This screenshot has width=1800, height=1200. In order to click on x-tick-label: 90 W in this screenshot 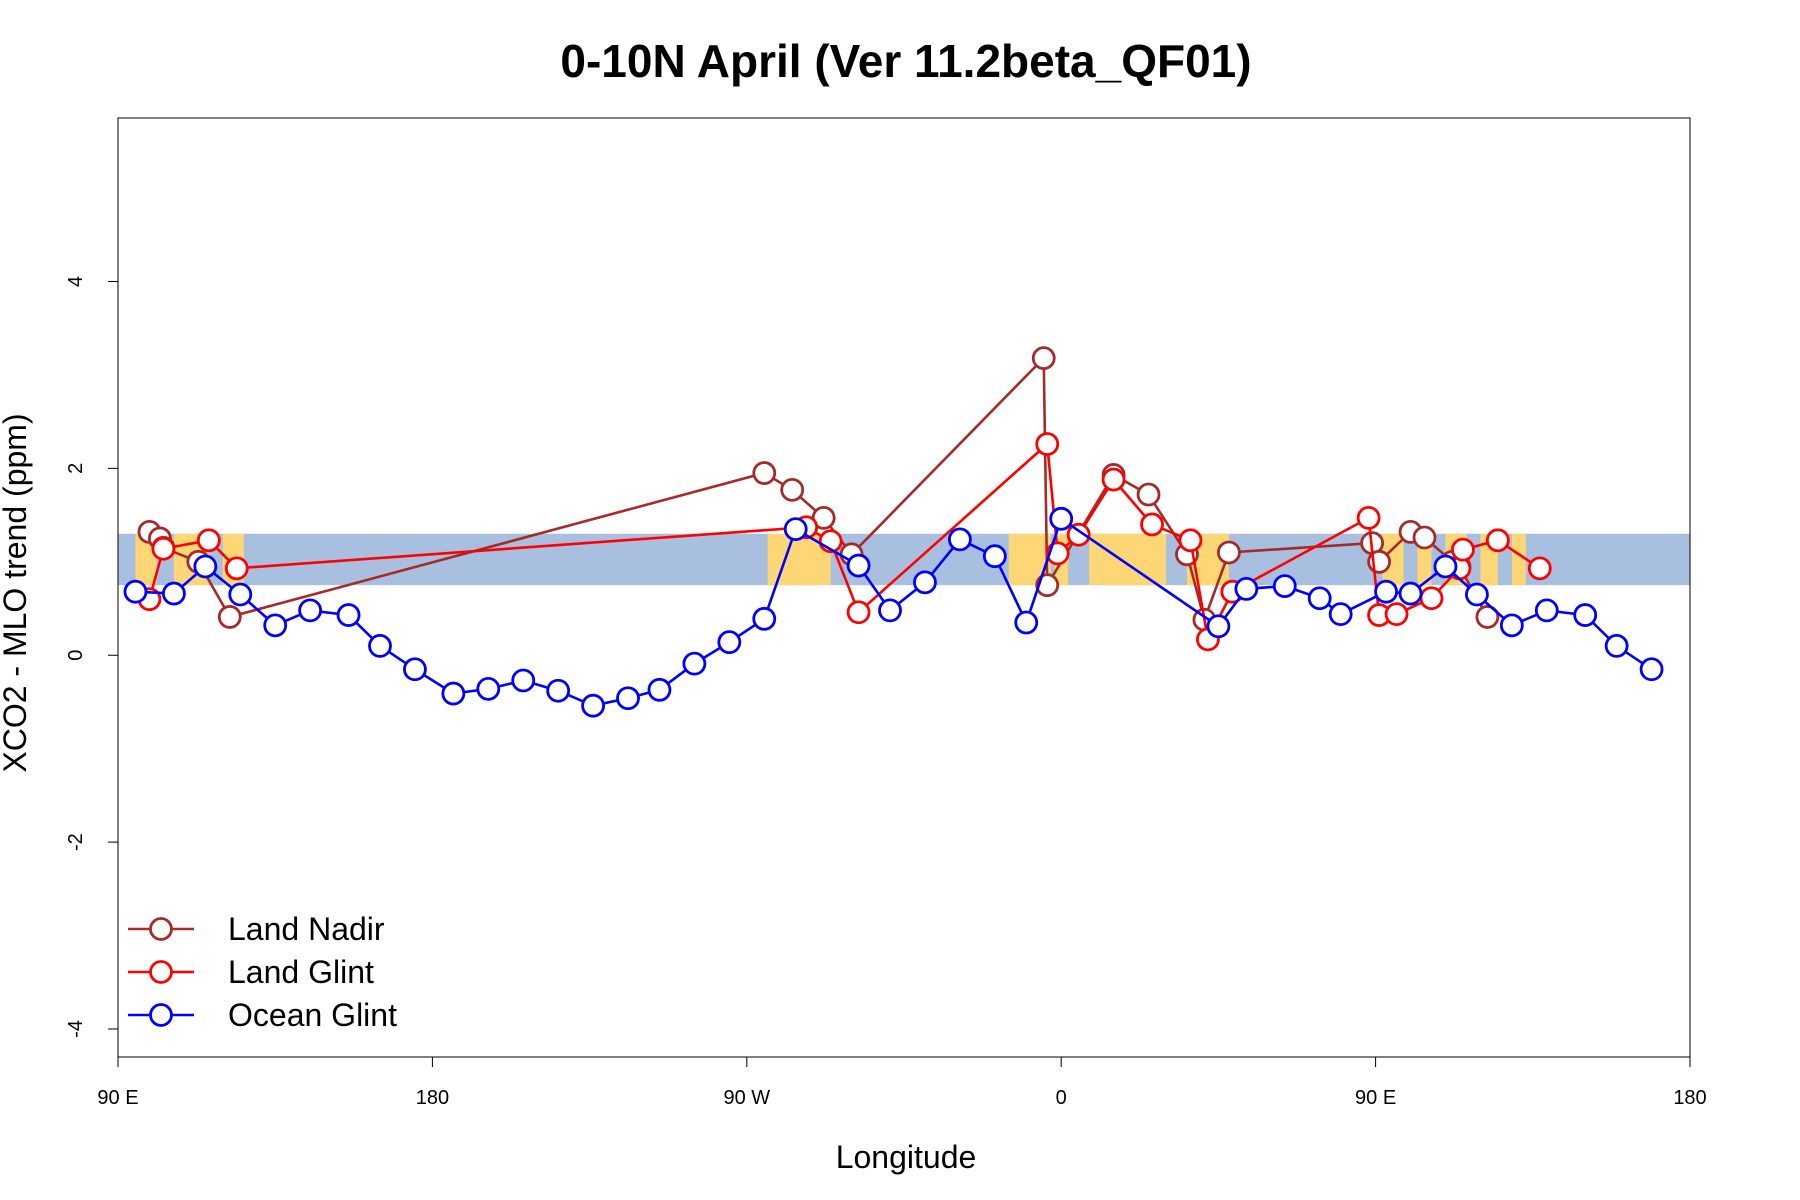, I will do `click(746, 1098)`.